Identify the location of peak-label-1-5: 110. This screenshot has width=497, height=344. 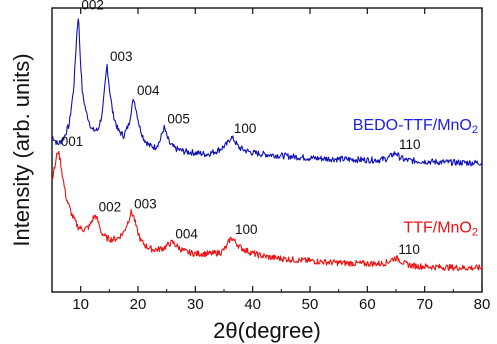
(409, 249).